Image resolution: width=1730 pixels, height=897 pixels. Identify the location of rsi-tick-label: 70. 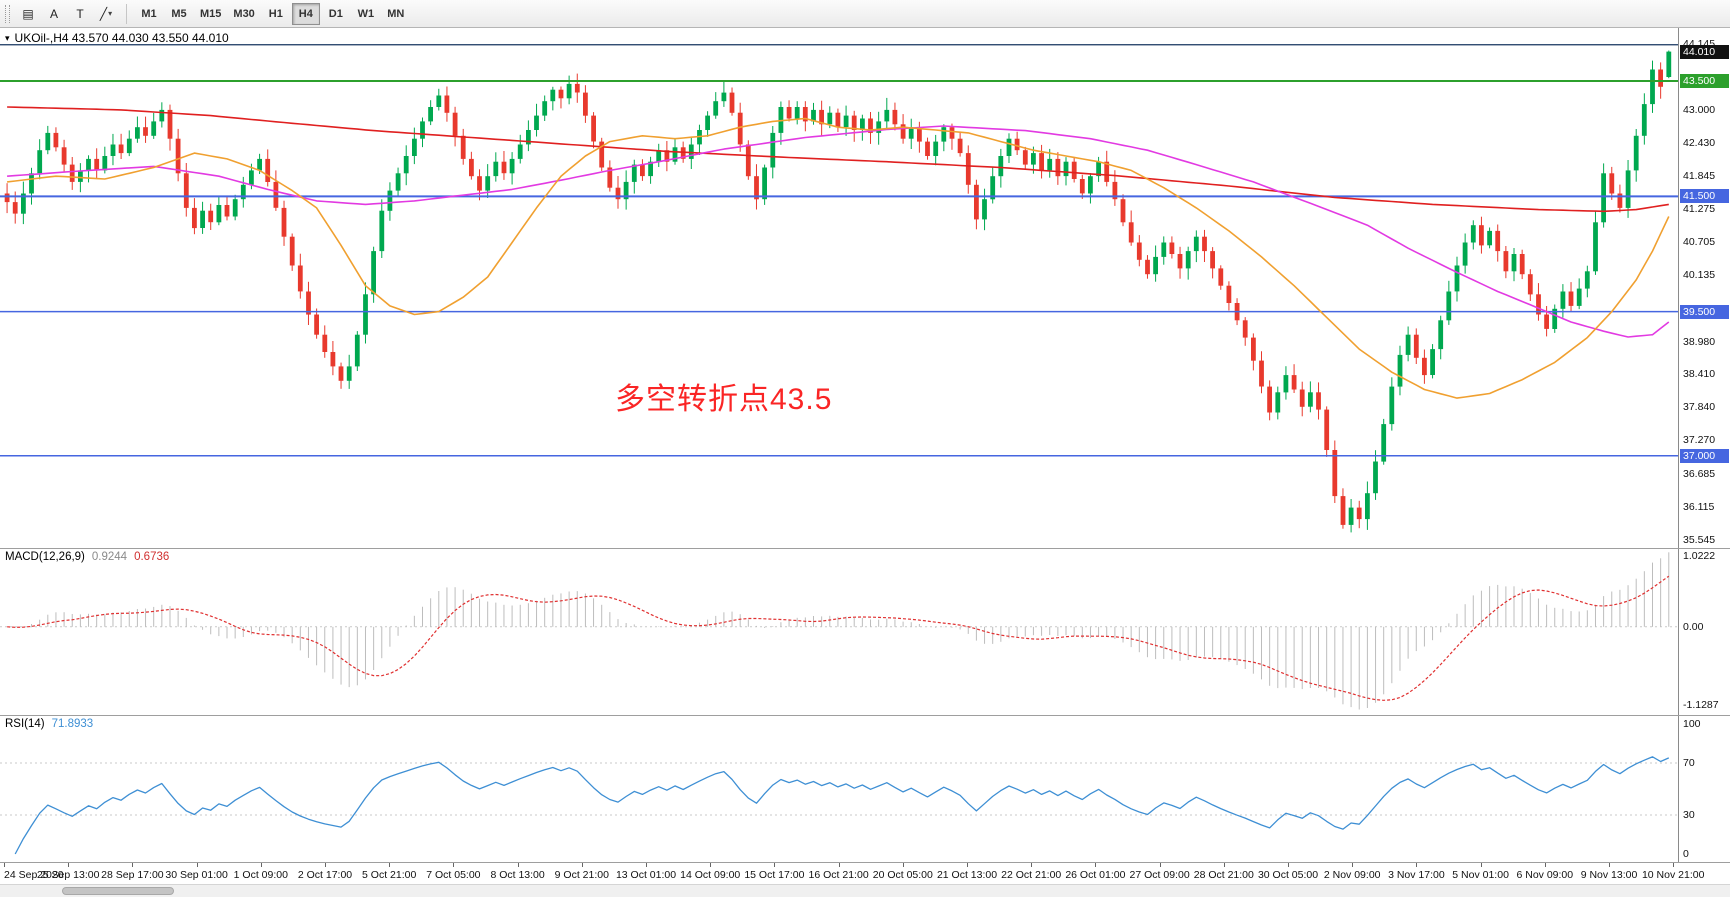
(1689, 763).